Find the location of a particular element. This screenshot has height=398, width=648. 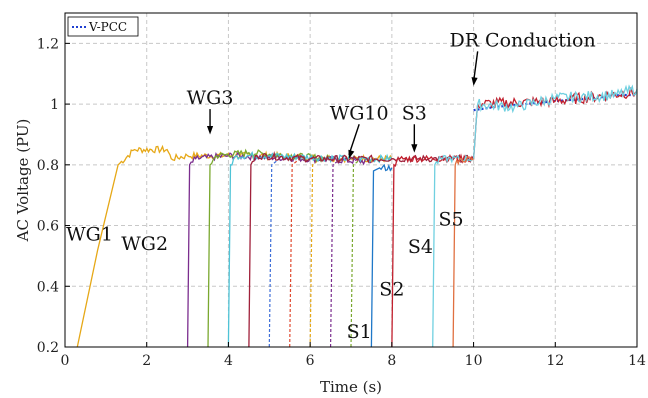

annotation-label: S4 is located at coordinates (420, 247).